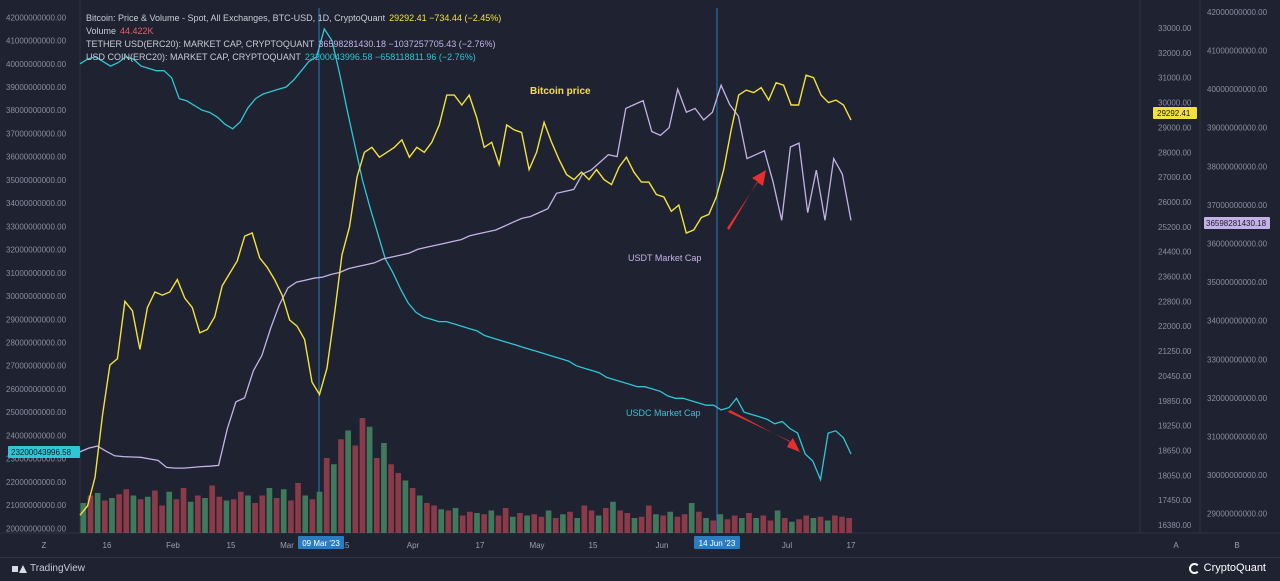  What do you see at coordinates (1176, 545) in the screenshot?
I see `x-axis-tick: A` at bounding box center [1176, 545].